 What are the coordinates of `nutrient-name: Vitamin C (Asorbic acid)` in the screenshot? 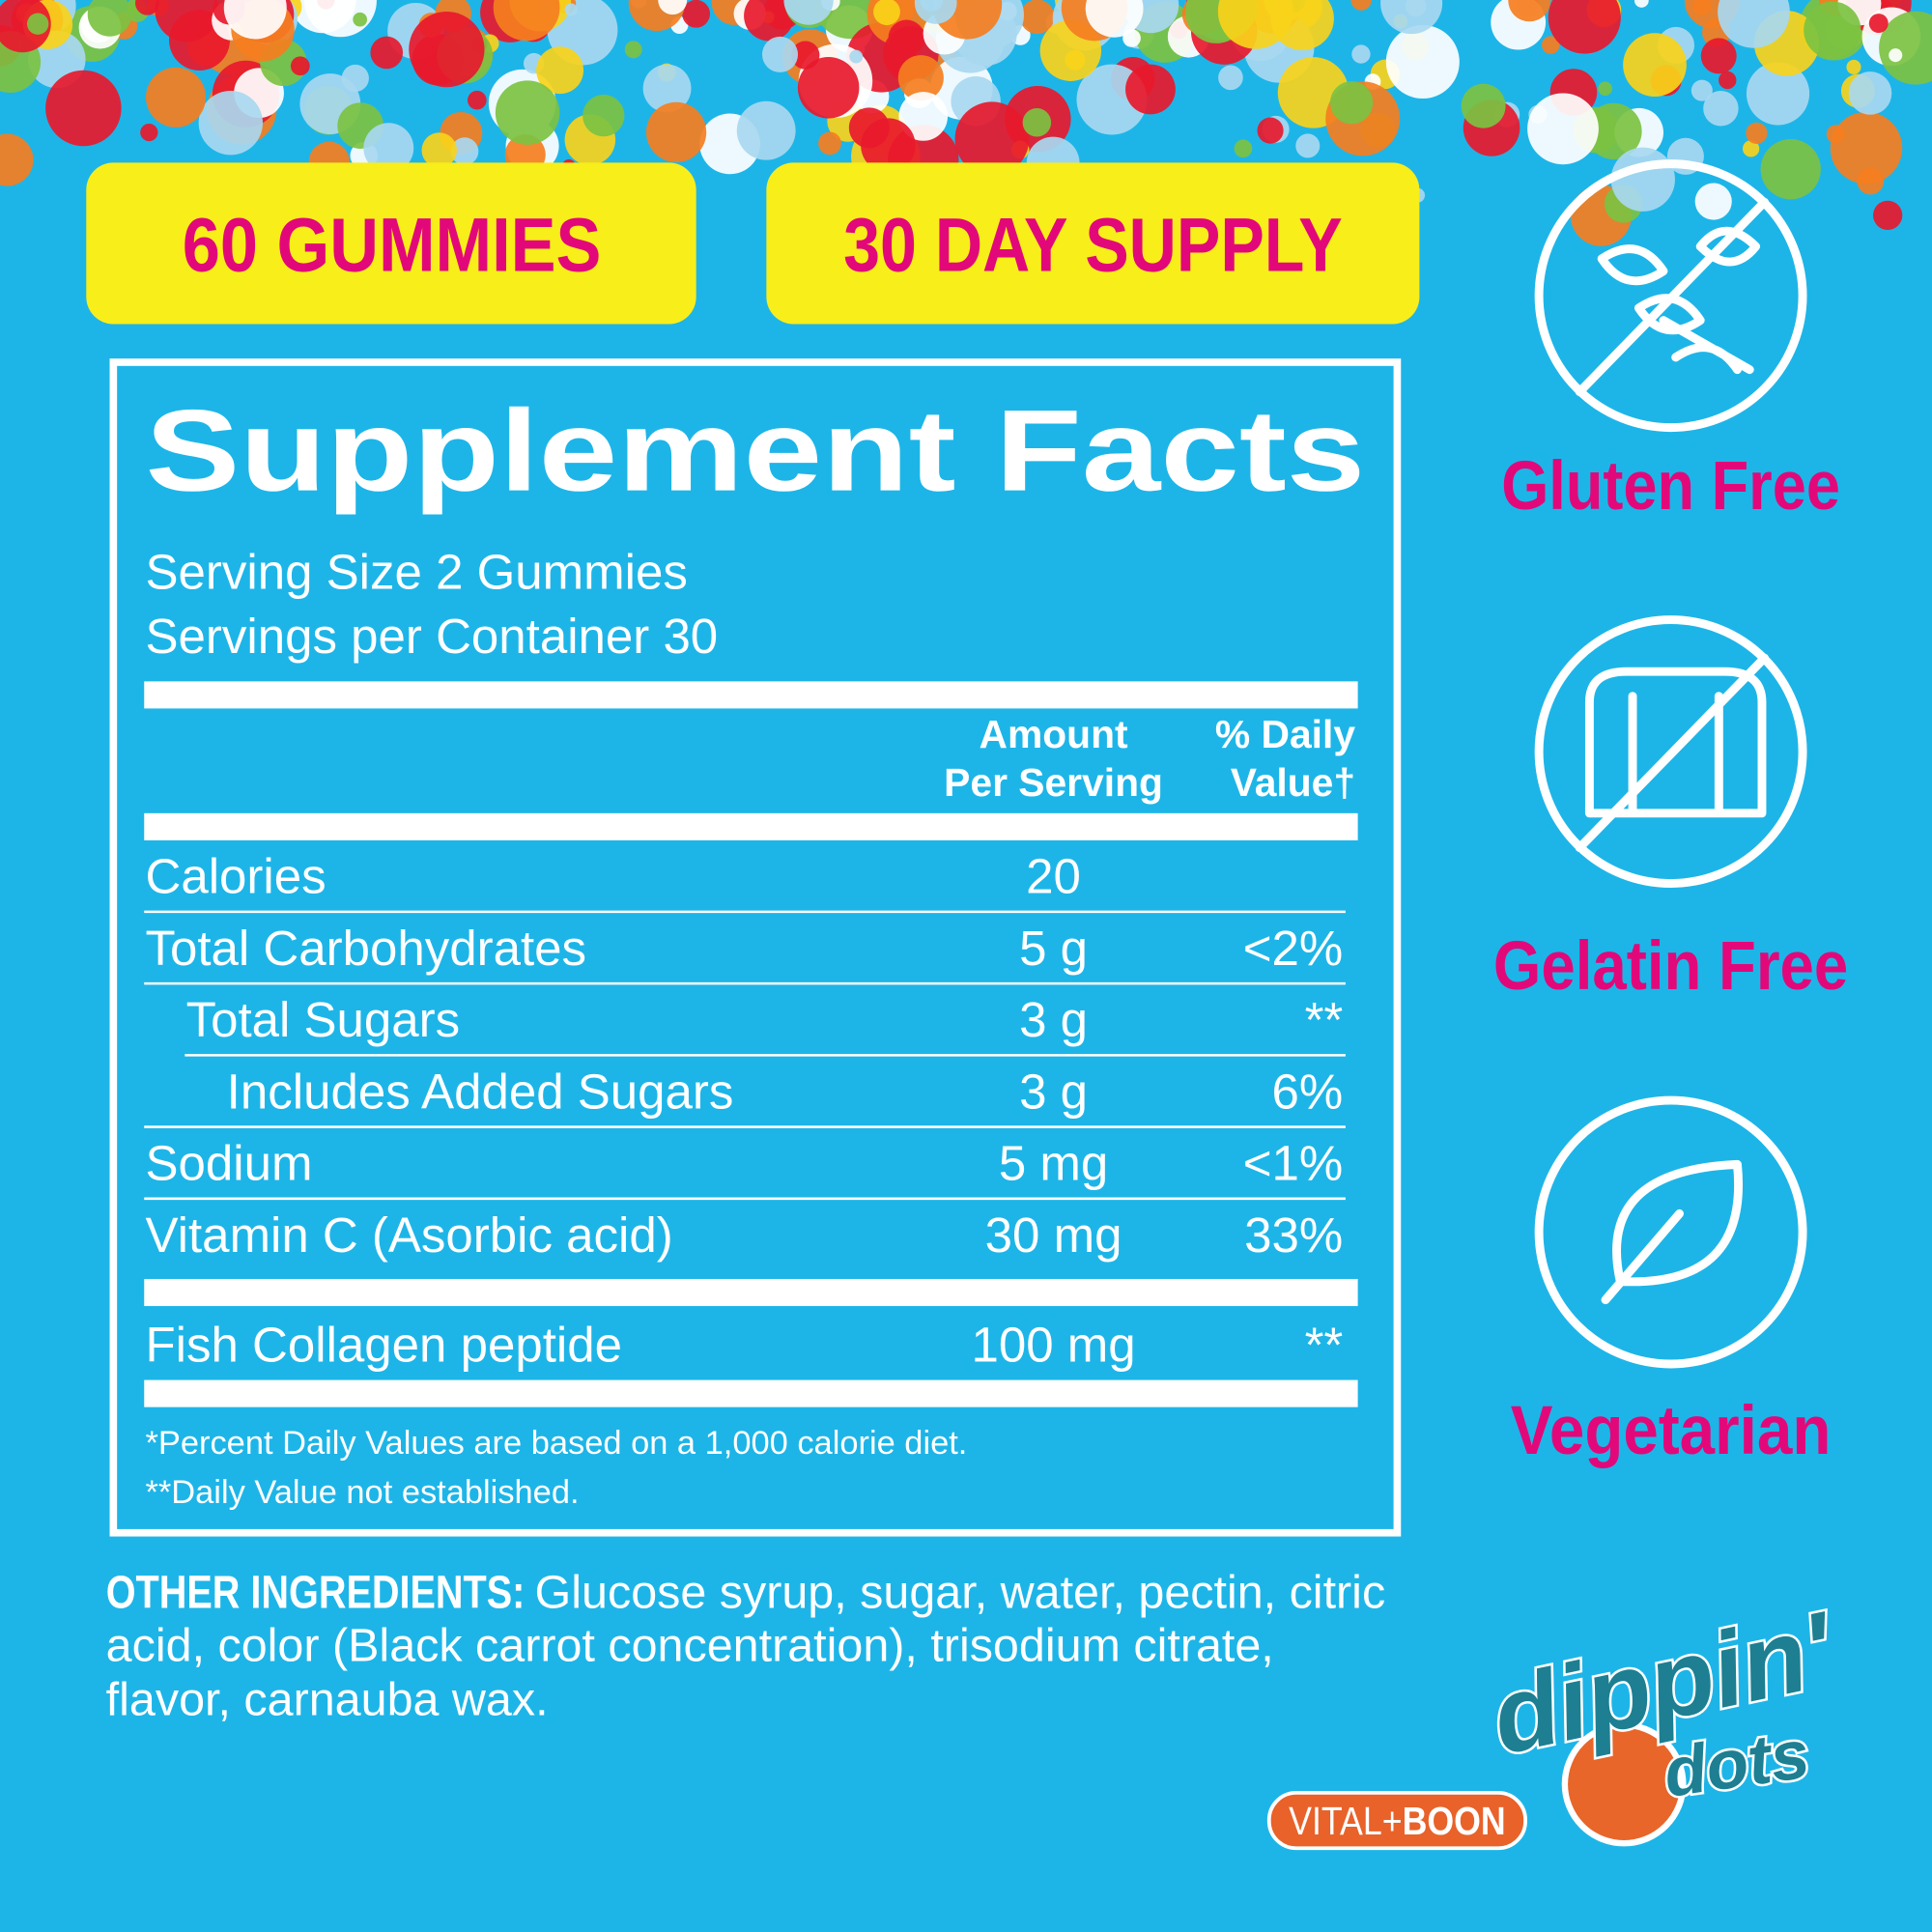 It's located at (409, 1235).